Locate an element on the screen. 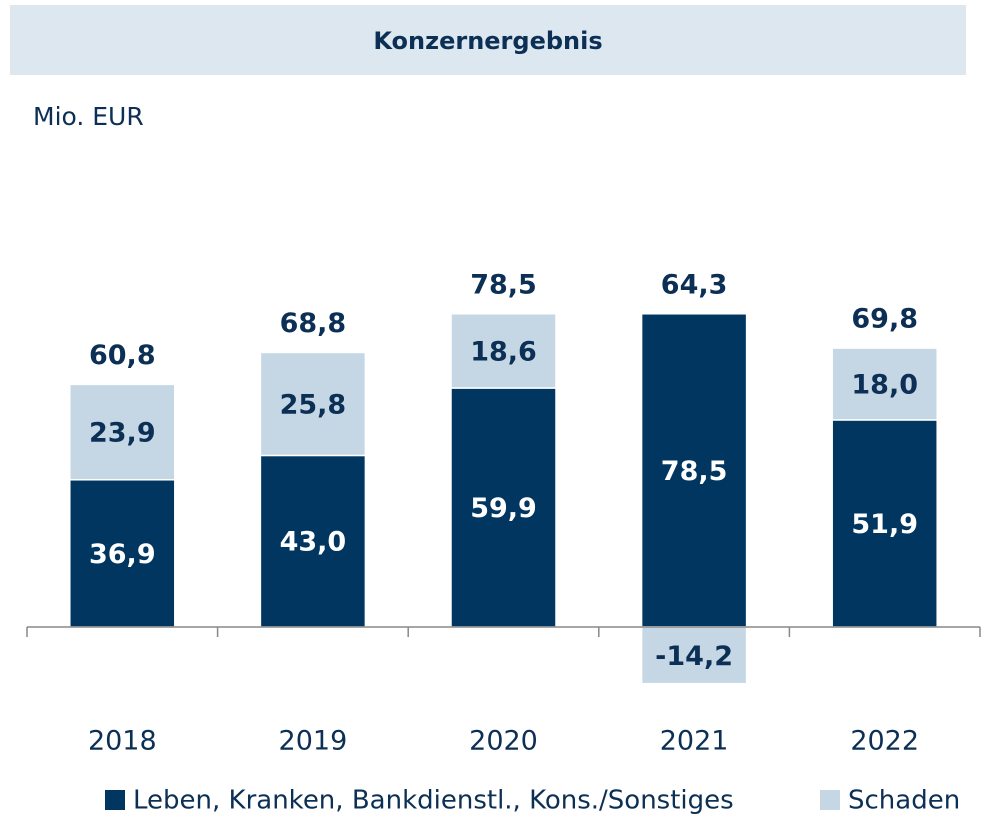 This screenshot has width=996, height=814. legend-label: Schaden is located at coordinates (904, 800).